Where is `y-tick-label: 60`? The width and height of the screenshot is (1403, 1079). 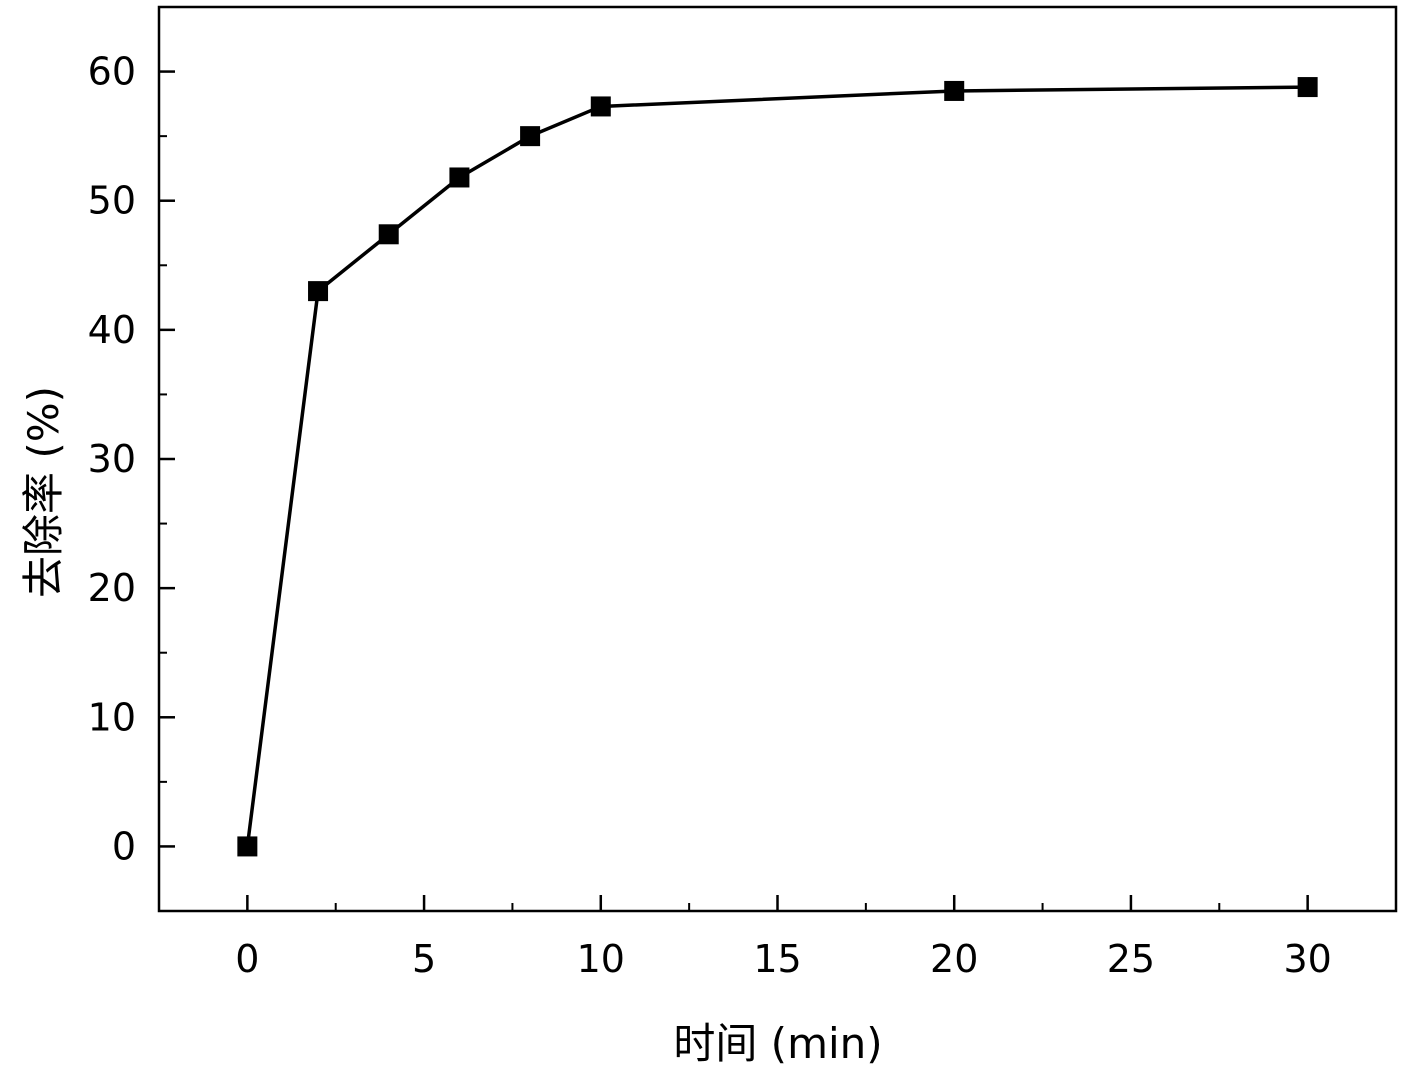
y-tick-label: 60 is located at coordinates (112, 72).